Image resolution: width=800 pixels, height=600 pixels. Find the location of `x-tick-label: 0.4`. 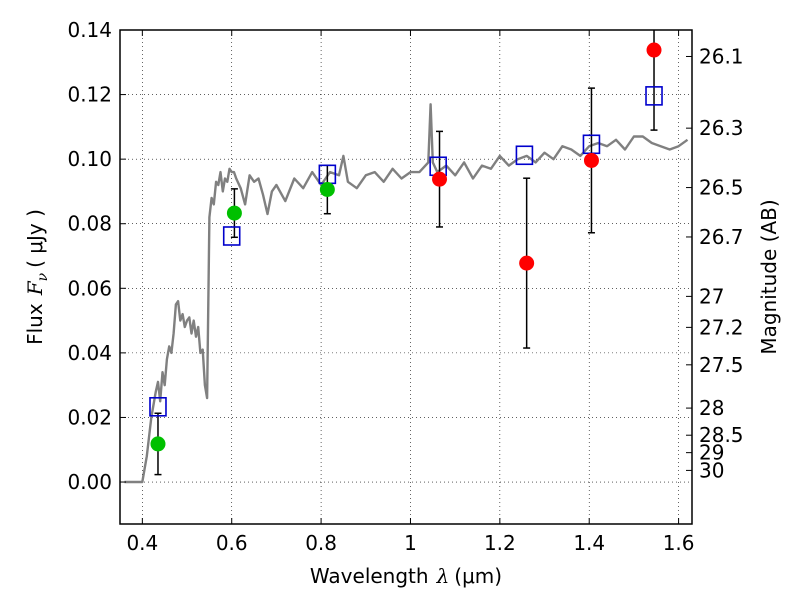

x-tick-label: 0.4 is located at coordinates (142, 543).